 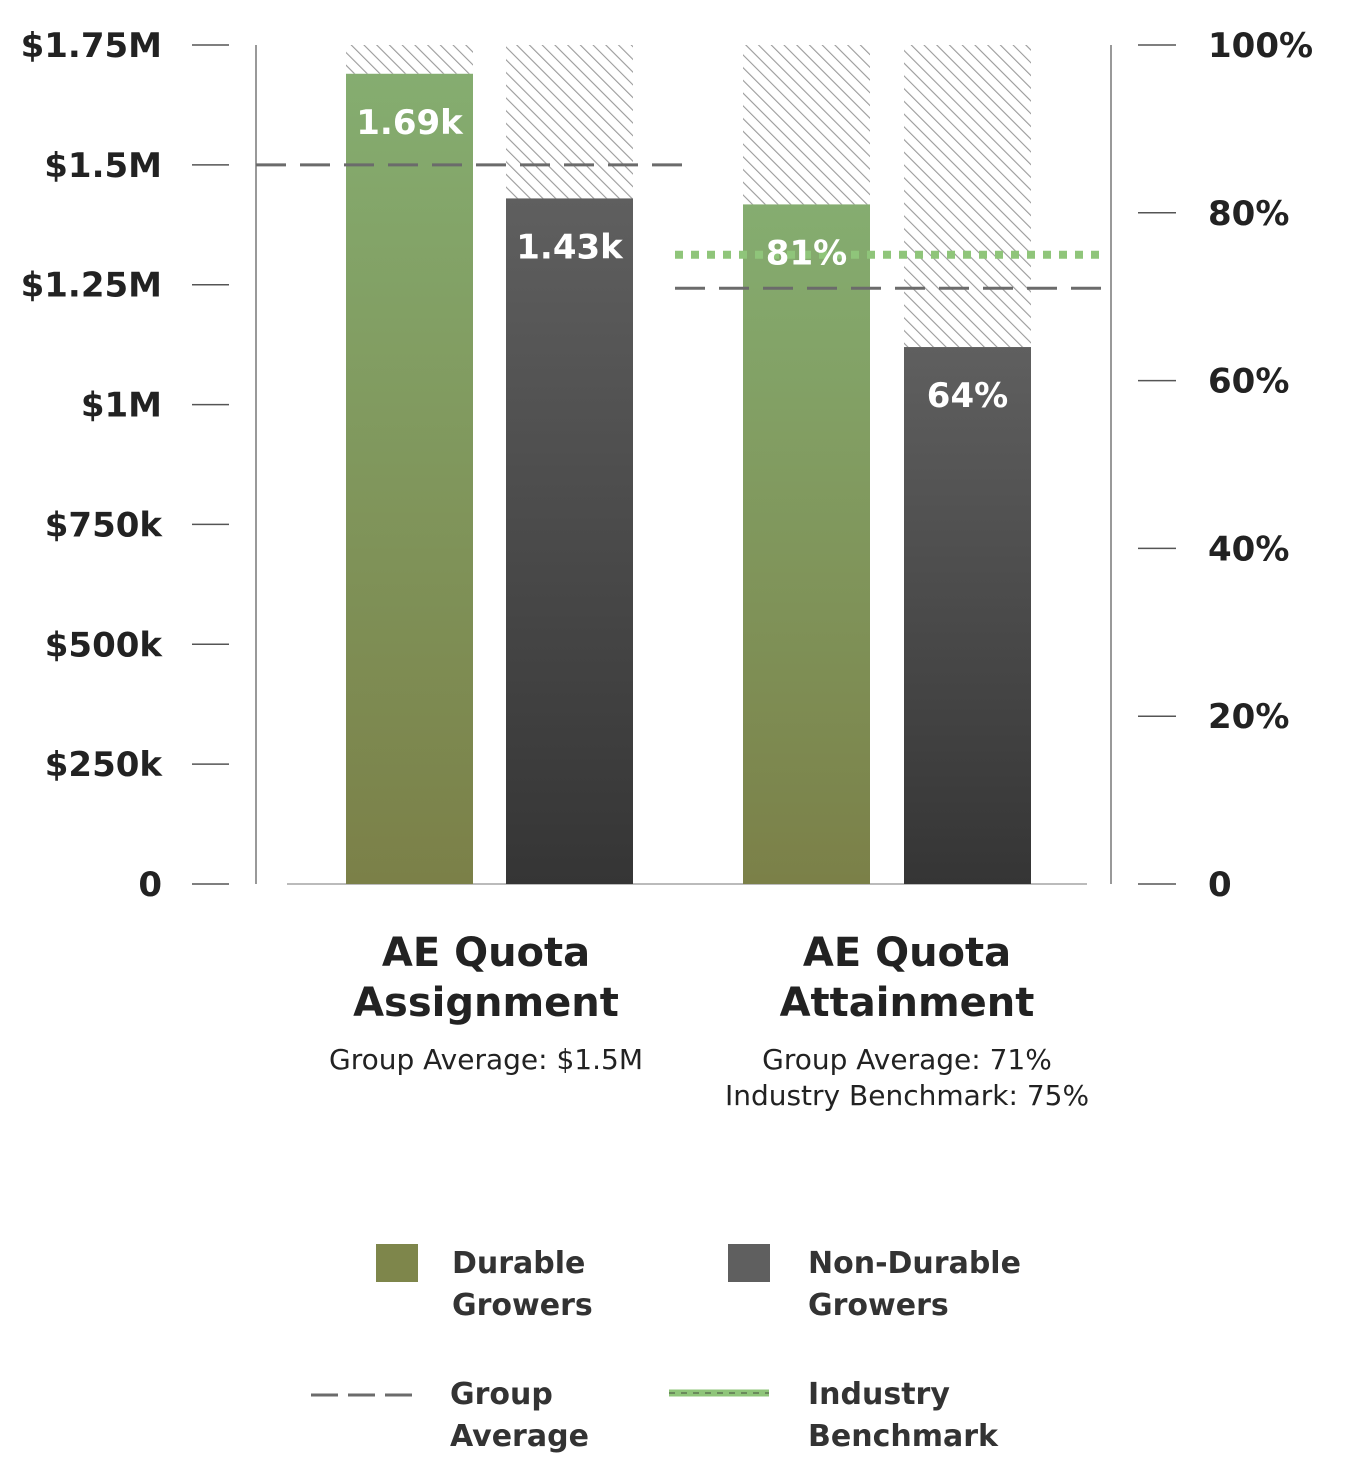 What do you see at coordinates (1260, 46) in the screenshot?
I see `right-tick-label: 100%` at bounding box center [1260, 46].